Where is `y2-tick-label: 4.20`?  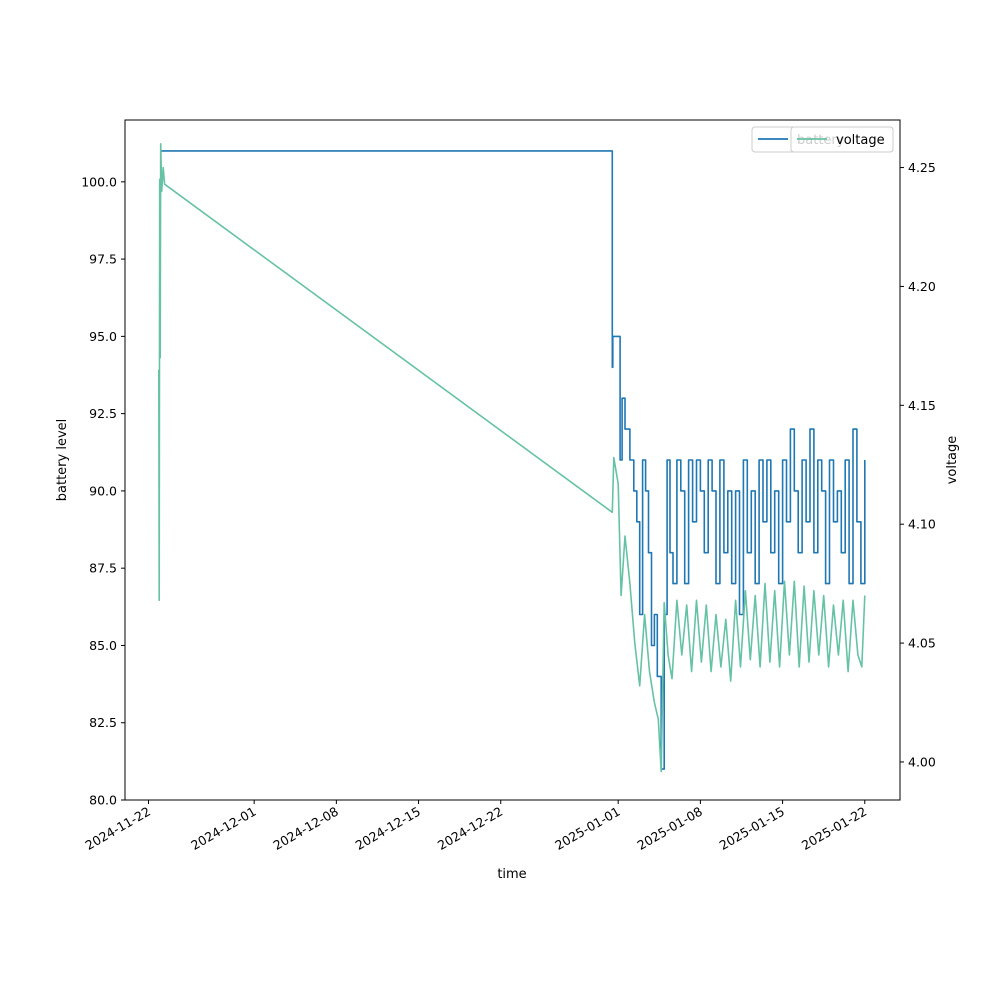 y2-tick-label: 4.20 is located at coordinates (922, 286).